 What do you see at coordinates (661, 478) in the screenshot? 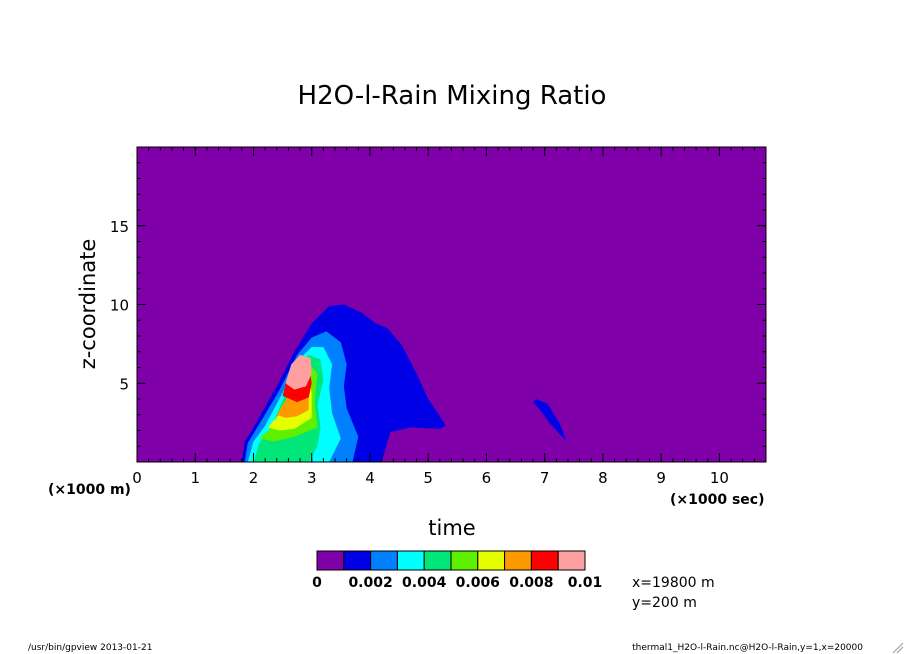
I see `x-tick-label: 9` at bounding box center [661, 478].